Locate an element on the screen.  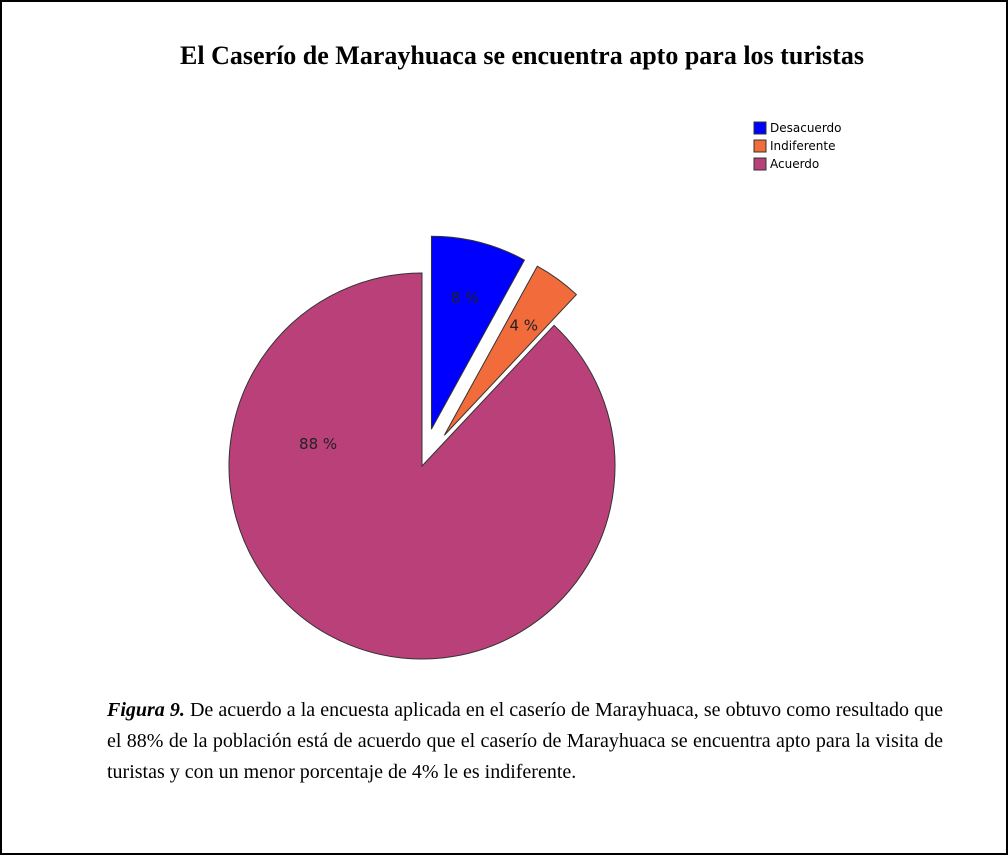
slice-label: 88 % is located at coordinates (318, 444).